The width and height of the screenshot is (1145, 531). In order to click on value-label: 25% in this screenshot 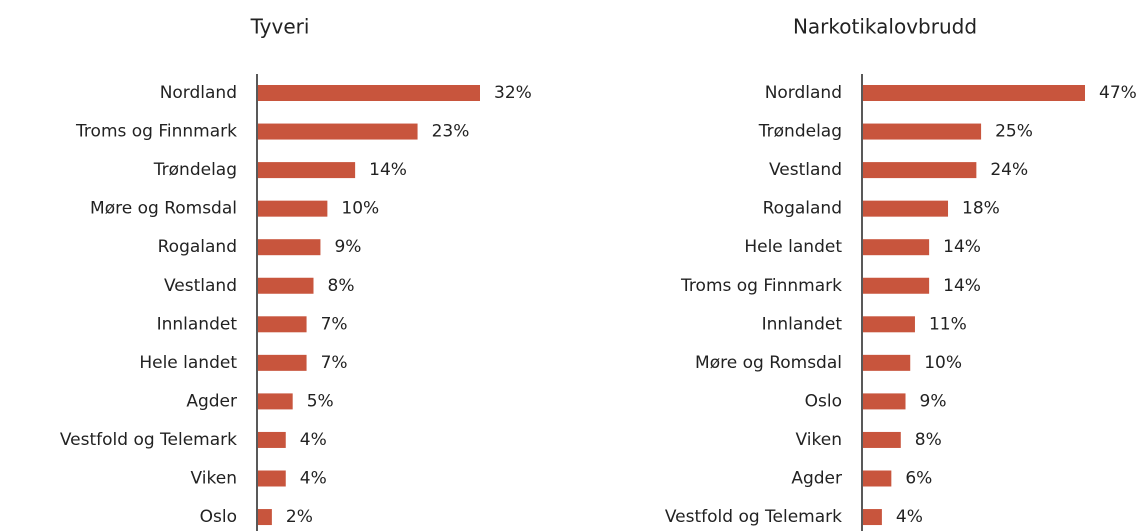, I will do `click(1014, 132)`.